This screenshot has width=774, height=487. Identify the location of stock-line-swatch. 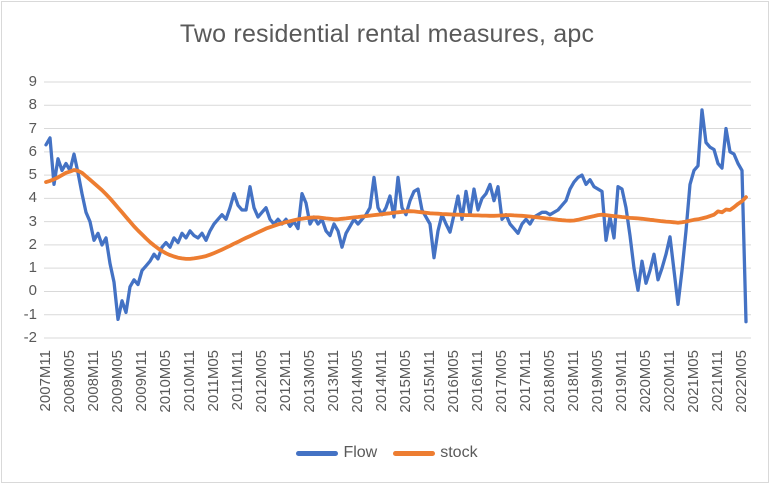
(414, 453).